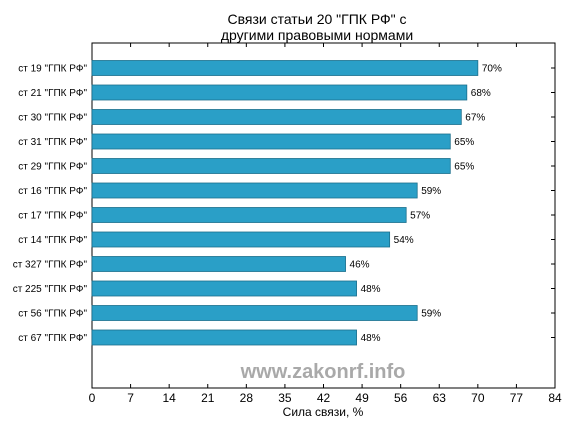 The width and height of the screenshot is (576, 432). What do you see at coordinates (324, 398) in the screenshot?
I see `x-tick-label: 42` at bounding box center [324, 398].